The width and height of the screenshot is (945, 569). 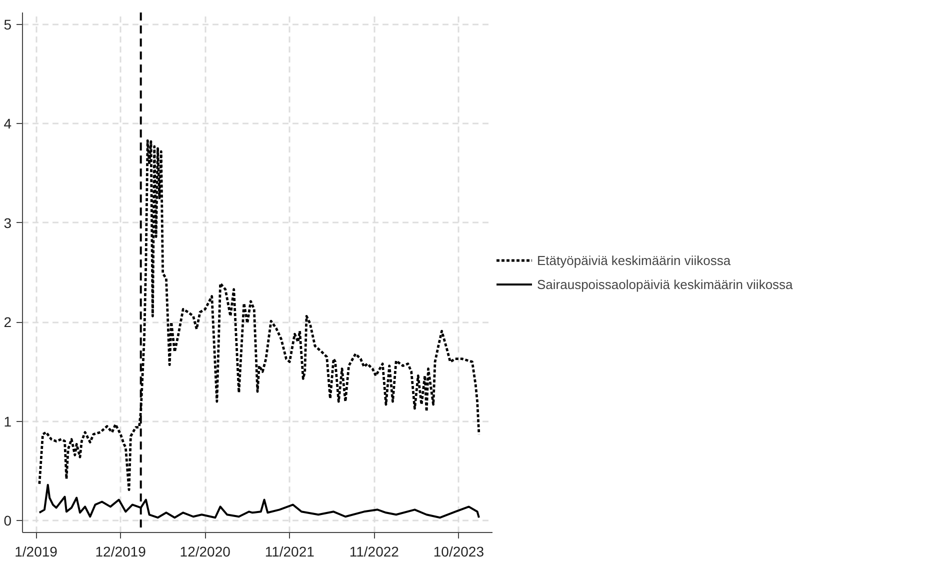 I want to click on x-tick-label: 11/2022, so click(x=374, y=552).